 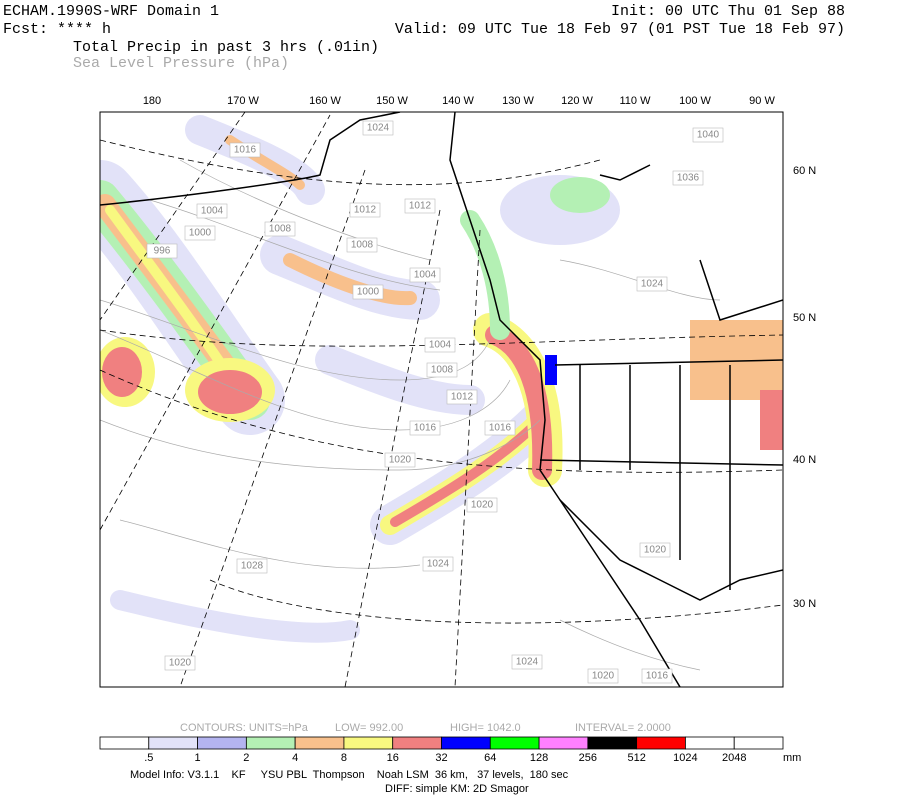 What do you see at coordinates (804, 318) in the screenshot?
I see `lat-label: 50 N` at bounding box center [804, 318].